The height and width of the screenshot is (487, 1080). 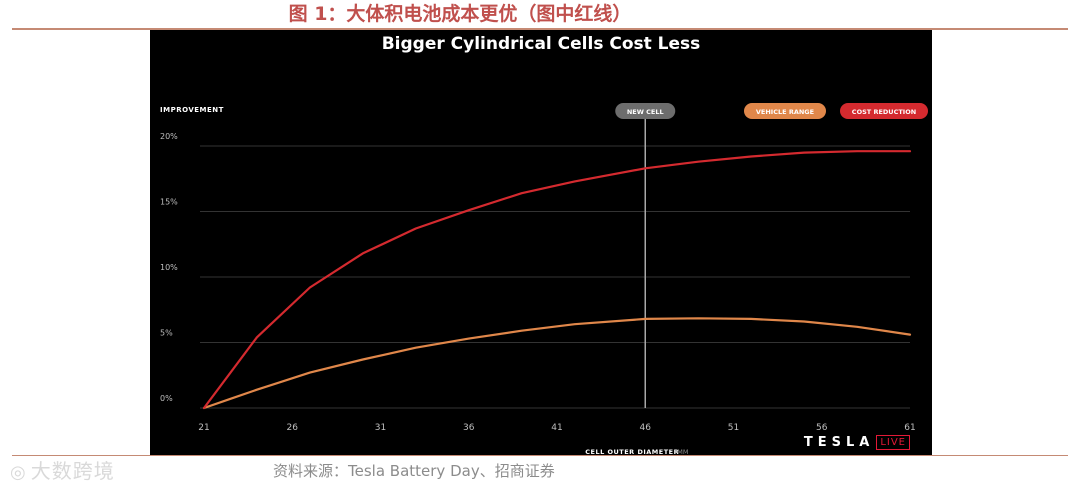 What do you see at coordinates (541, 44) in the screenshot?
I see `chart-title: Bigger Cylindrical Cells Cost Less` at bounding box center [541, 44].